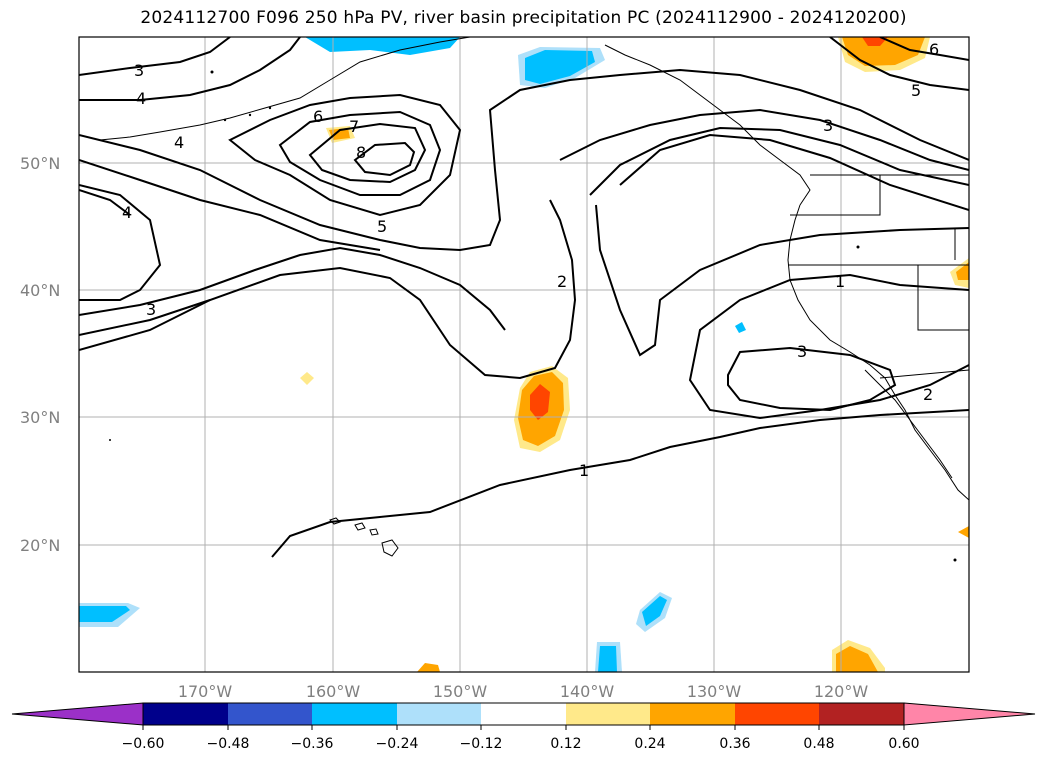 The width and height of the screenshot is (1047, 765). I want to click on colorbar-tick-label: 0.48, so click(818, 744).